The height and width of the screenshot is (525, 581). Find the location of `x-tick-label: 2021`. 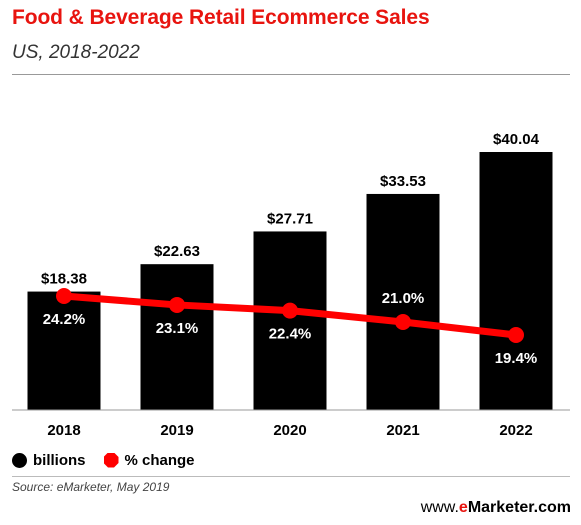

x-tick-label: 2021 is located at coordinates (402, 430).